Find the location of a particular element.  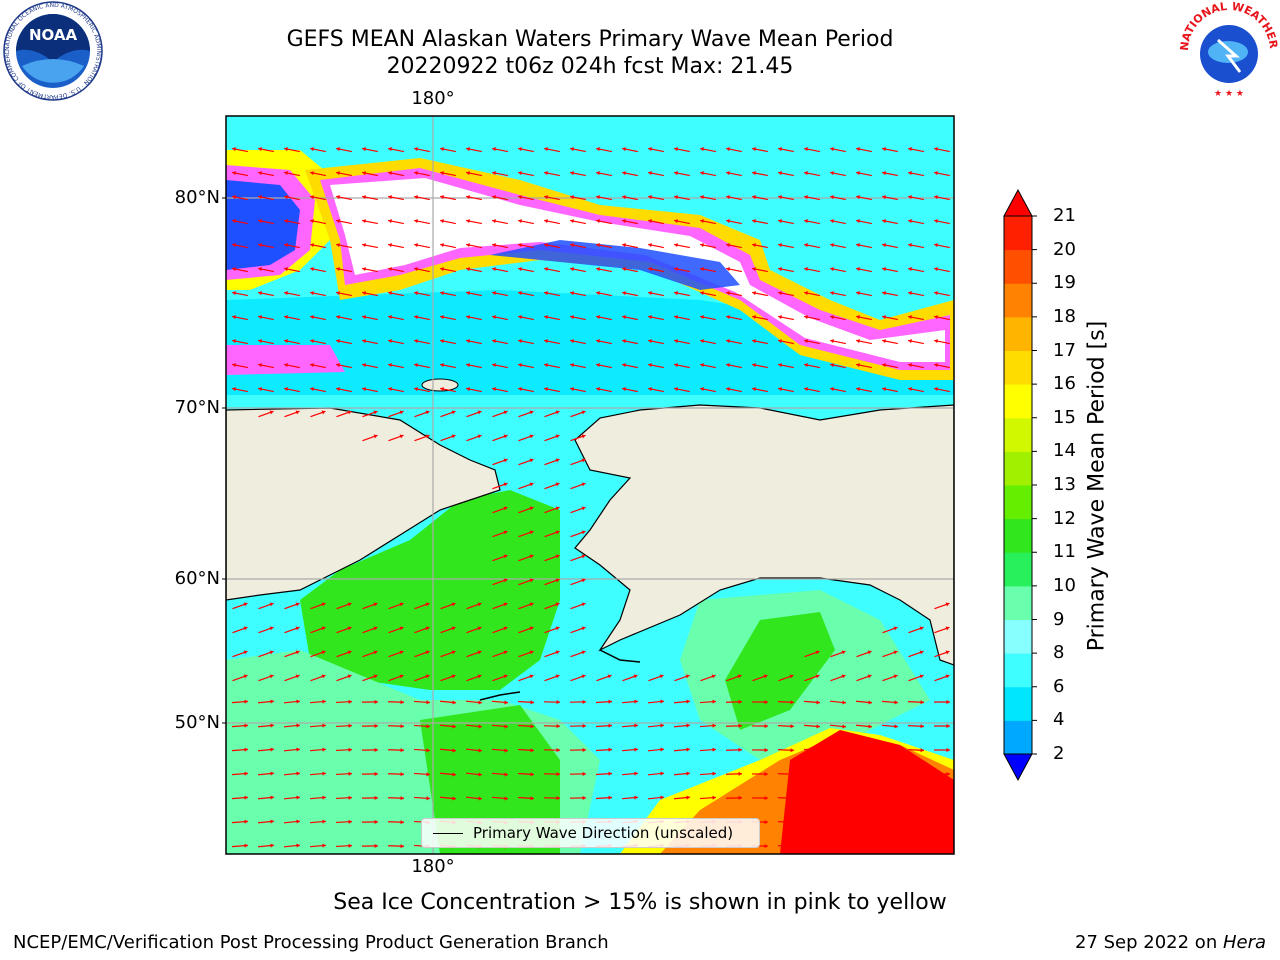

colorbar-tick-label: 4 is located at coordinates (1059, 720).